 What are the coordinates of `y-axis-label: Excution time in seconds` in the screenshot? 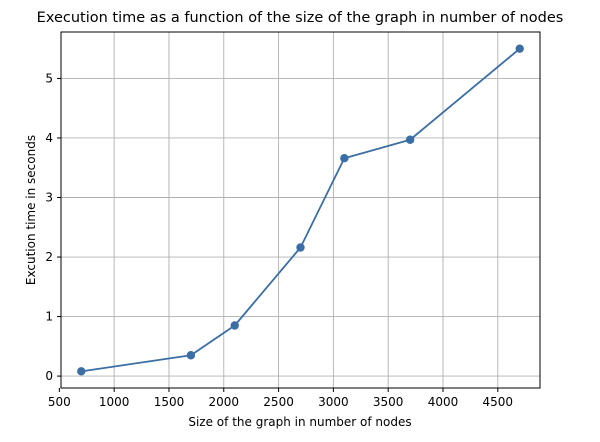 It's located at (31, 210).